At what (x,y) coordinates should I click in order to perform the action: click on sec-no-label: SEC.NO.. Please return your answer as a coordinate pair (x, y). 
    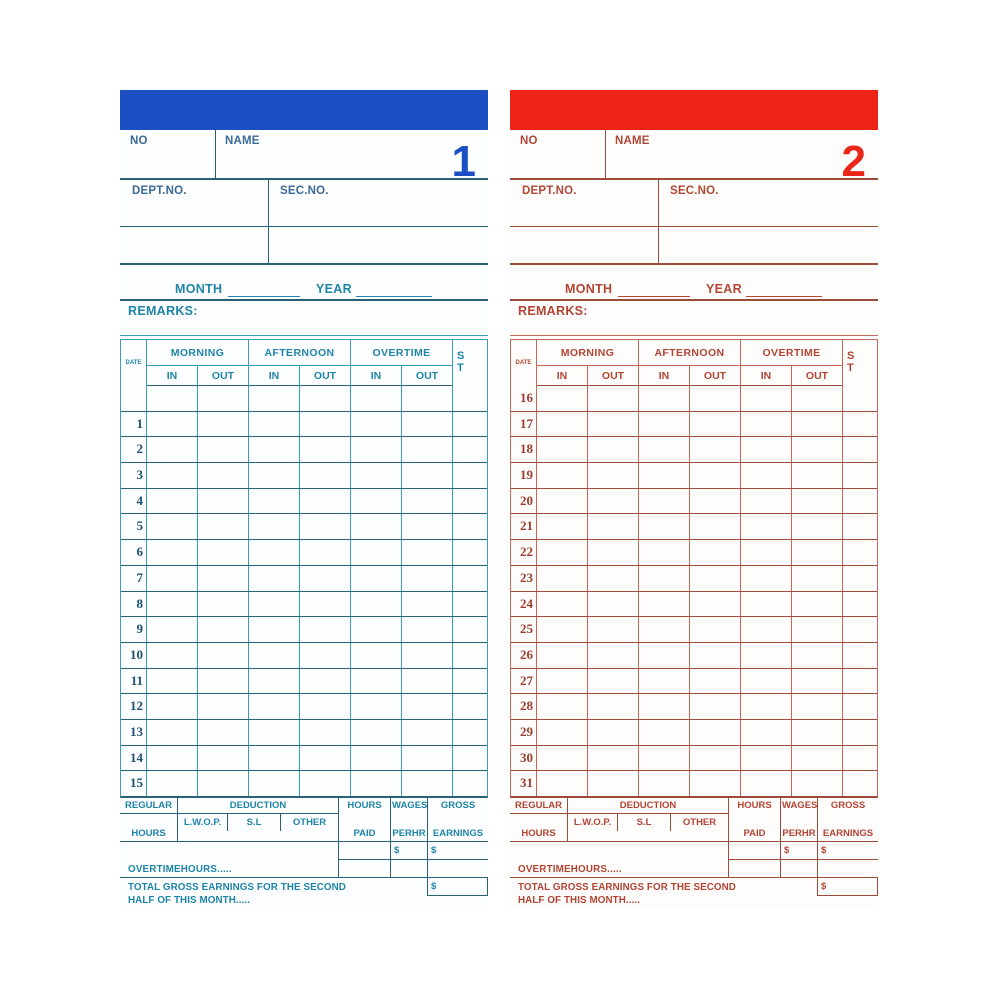
    Looking at the image, I should click on (694, 191).